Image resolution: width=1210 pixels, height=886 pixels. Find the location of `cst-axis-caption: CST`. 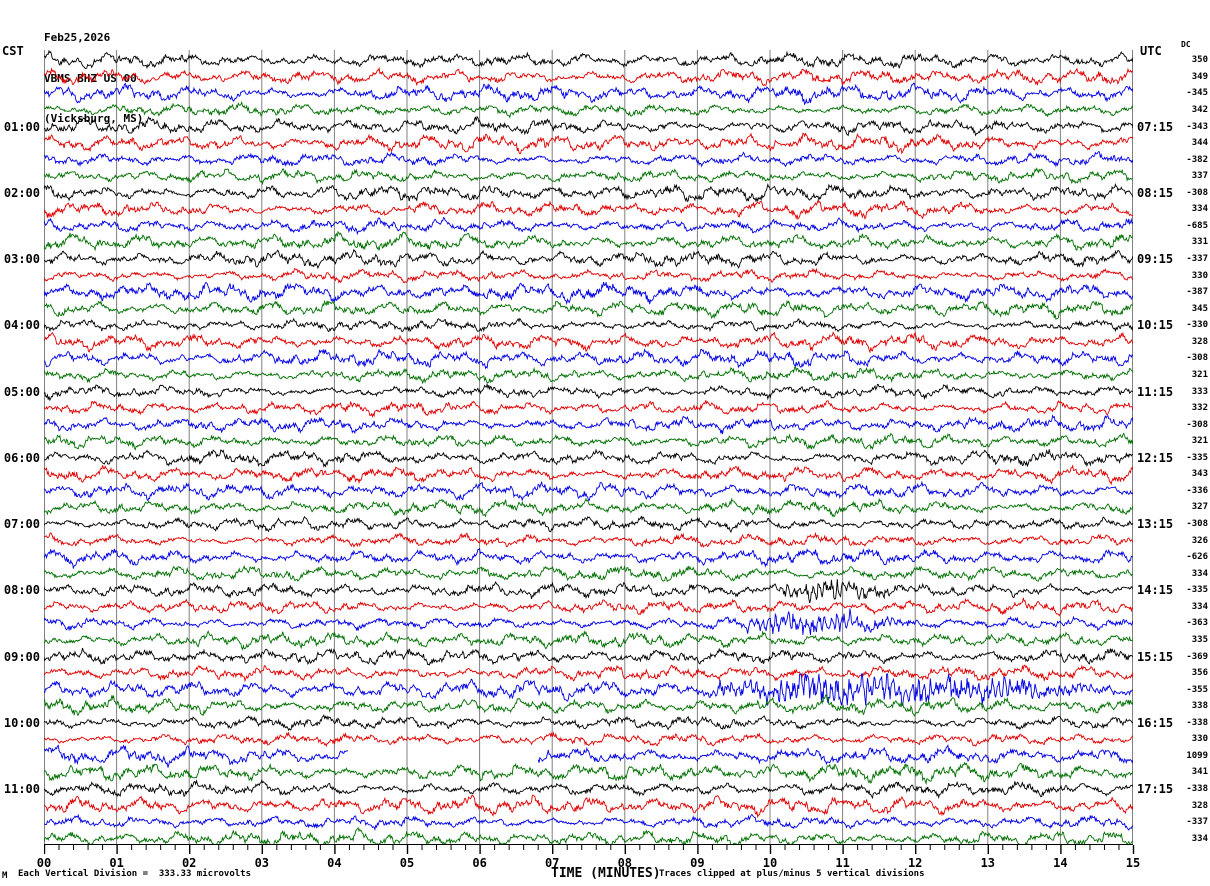

cst-axis-caption: CST is located at coordinates (13, 51).